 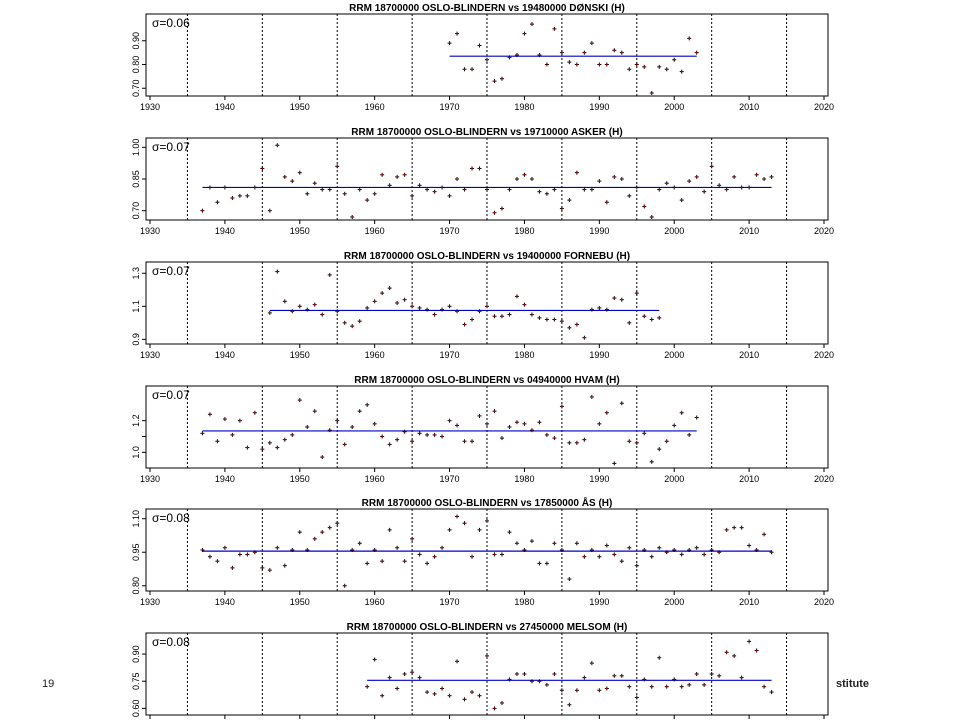 What do you see at coordinates (136, 452) in the screenshot?
I see `y-tick-label: 1.0` at bounding box center [136, 452].